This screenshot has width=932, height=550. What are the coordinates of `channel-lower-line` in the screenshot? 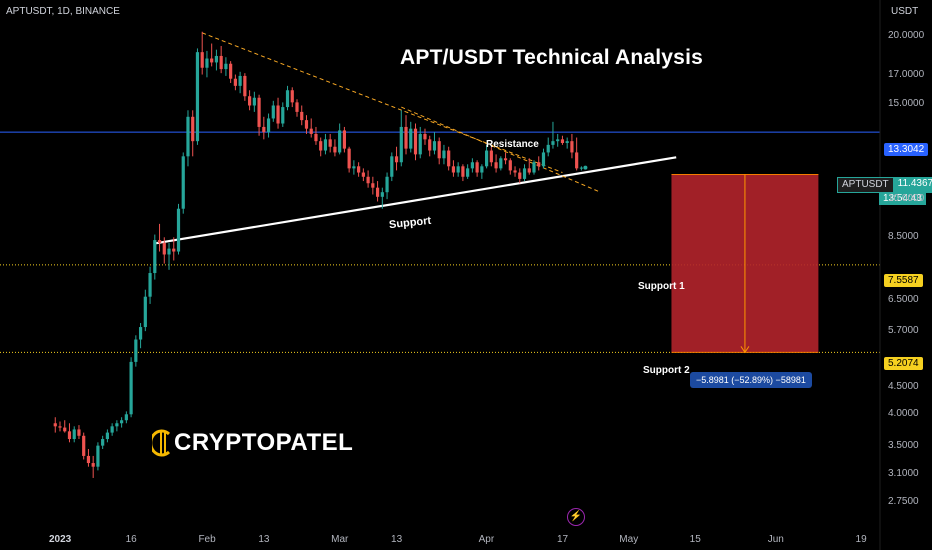 It's located at (501, 149).